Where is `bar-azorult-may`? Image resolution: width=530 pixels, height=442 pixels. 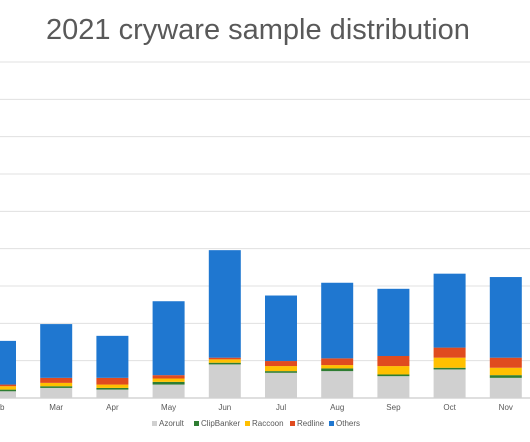
bar-azorult-may is located at coordinates (168, 391).